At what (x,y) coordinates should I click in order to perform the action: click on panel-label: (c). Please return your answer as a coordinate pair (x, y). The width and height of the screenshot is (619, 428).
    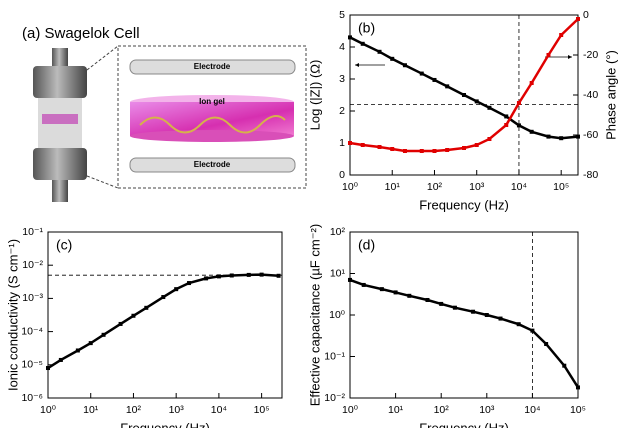
    Looking at the image, I should click on (64, 245).